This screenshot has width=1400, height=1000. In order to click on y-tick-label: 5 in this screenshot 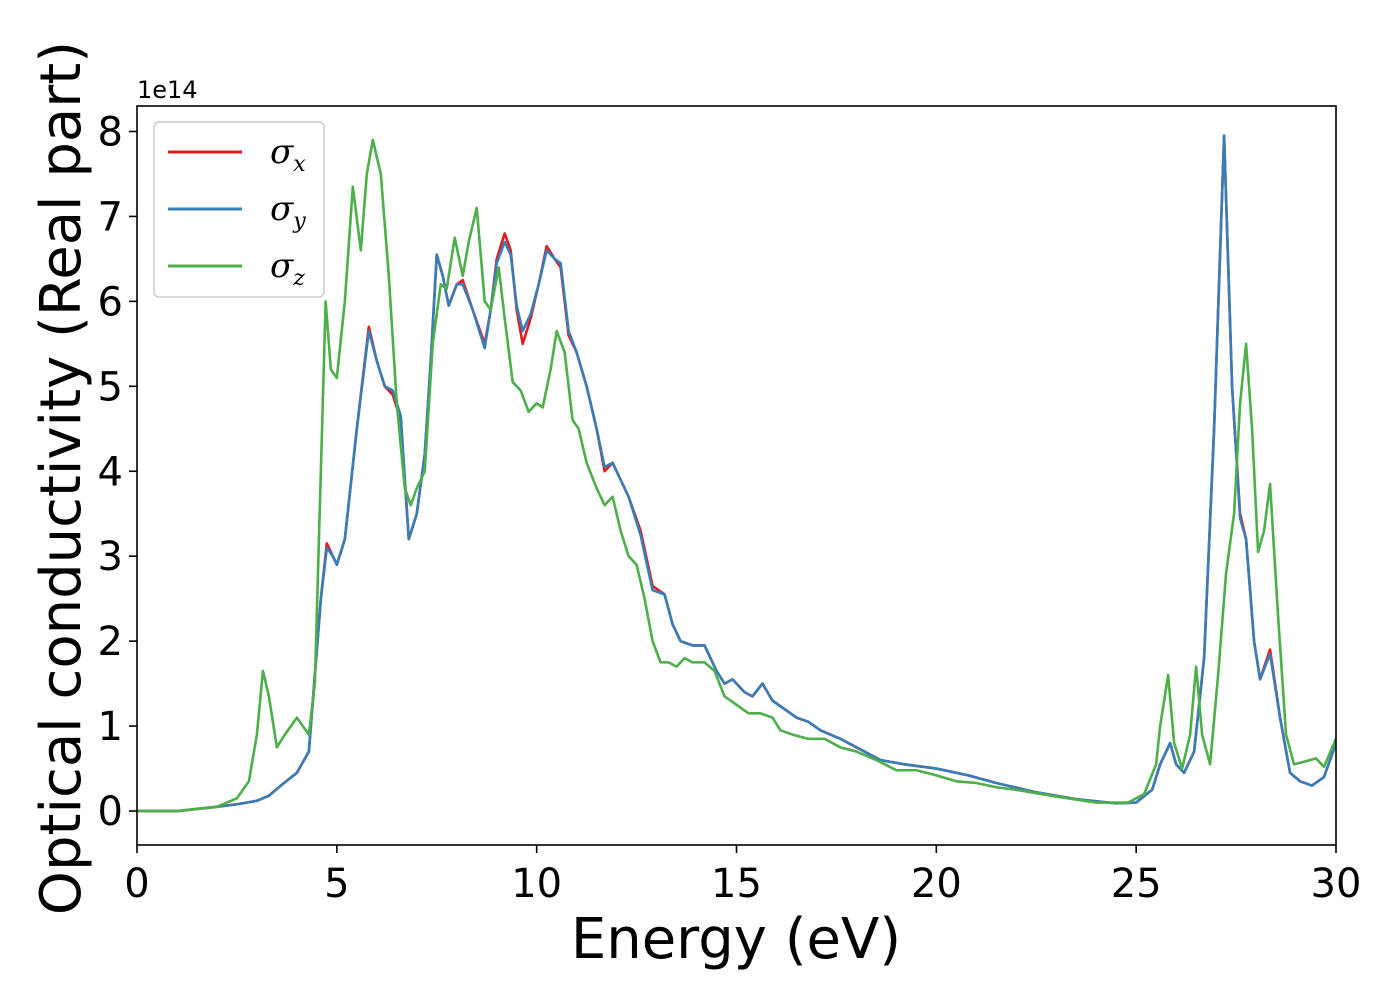, I will do `click(110, 387)`.